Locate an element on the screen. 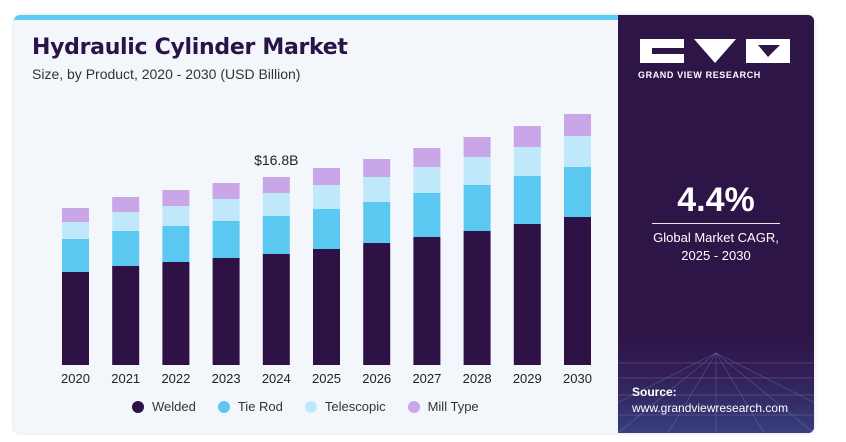 The width and height of the screenshot is (846, 442). bar-segment-welded-2022 is located at coordinates (176, 313).